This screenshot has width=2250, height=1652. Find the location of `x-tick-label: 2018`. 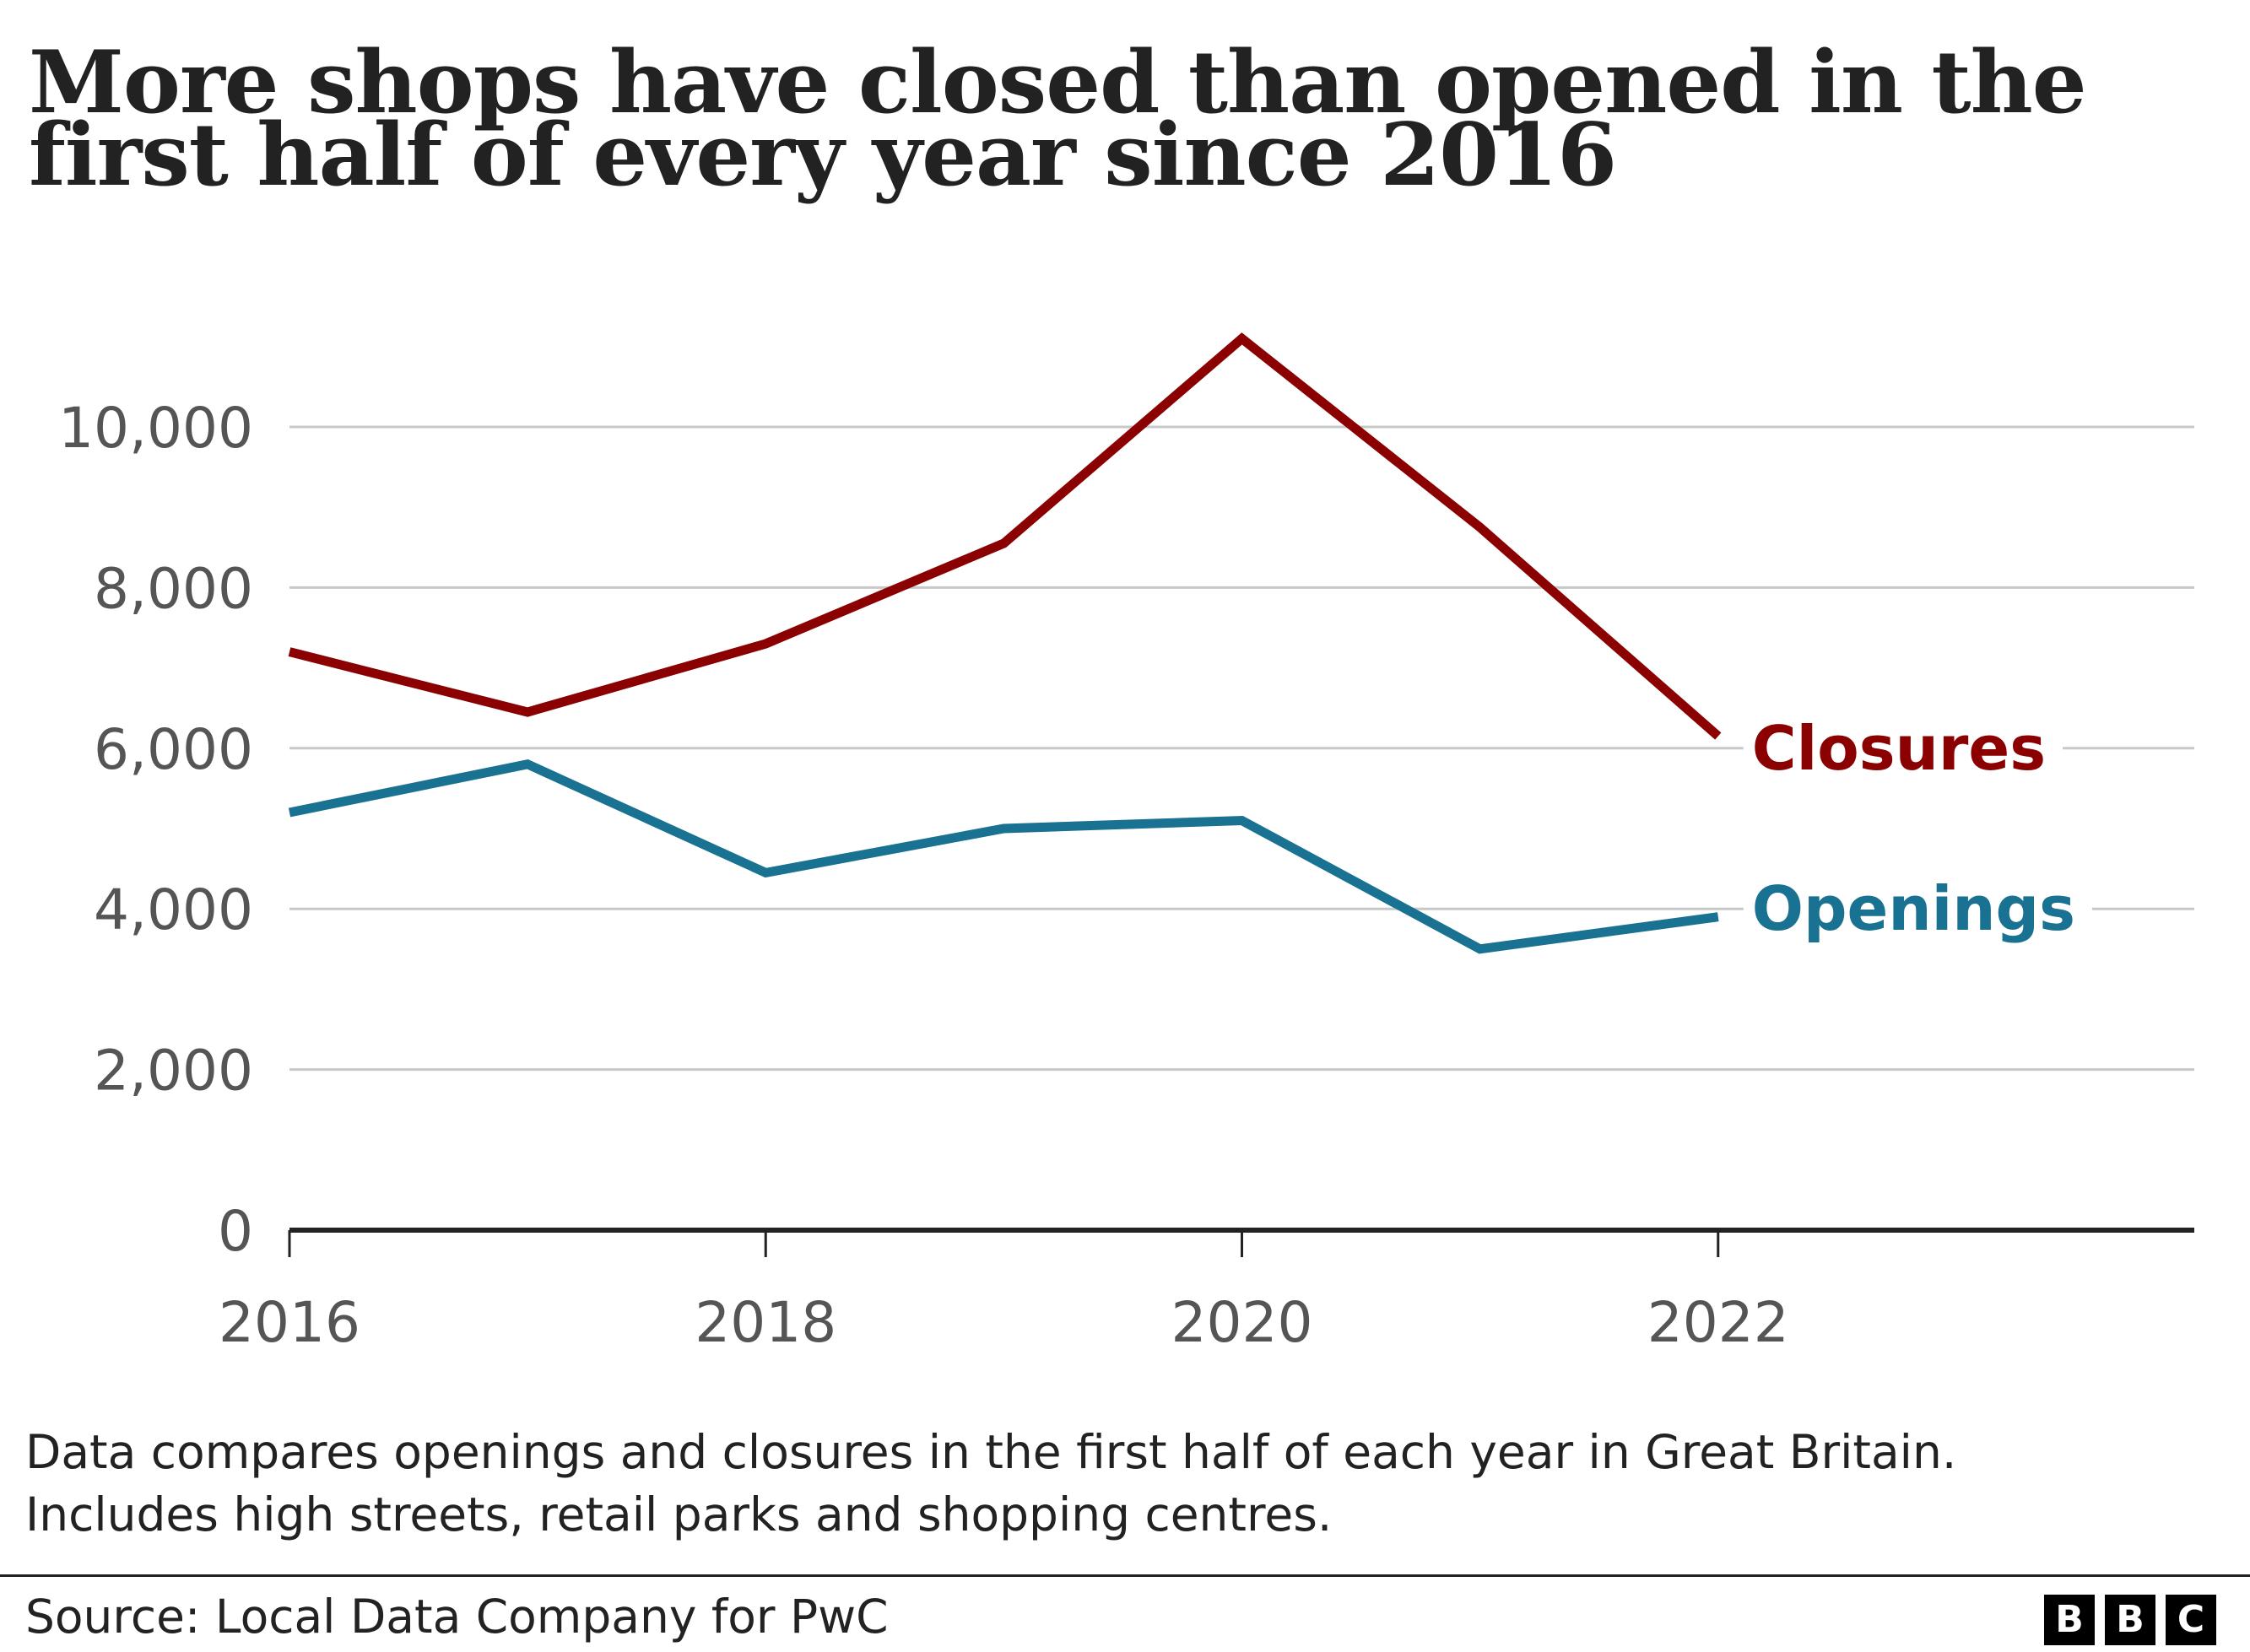

x-tick-label: 2018 is located at coordinates (765, 1322).